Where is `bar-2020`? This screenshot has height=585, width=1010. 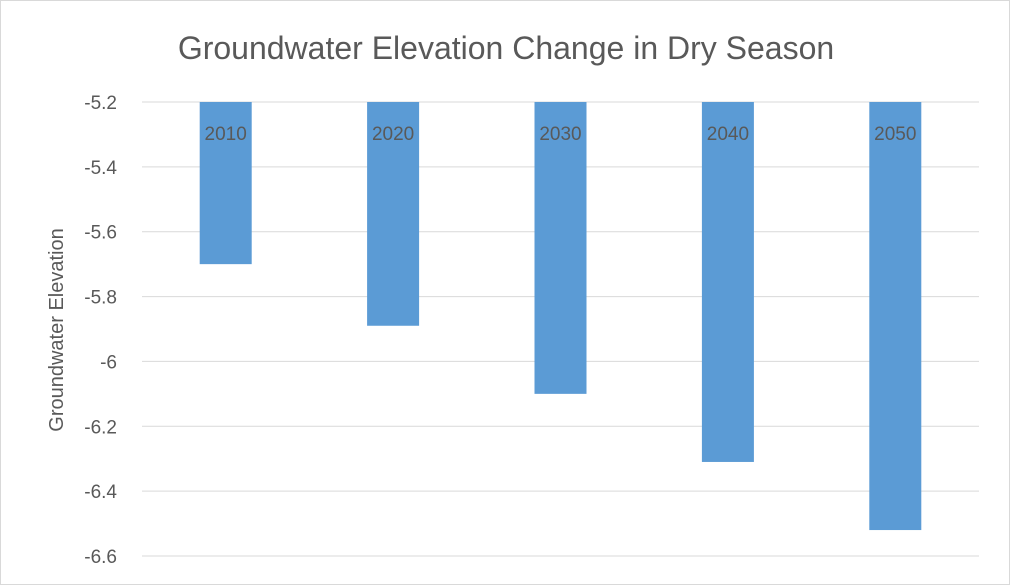
bar-2020 is located at coordinates (393, 214).